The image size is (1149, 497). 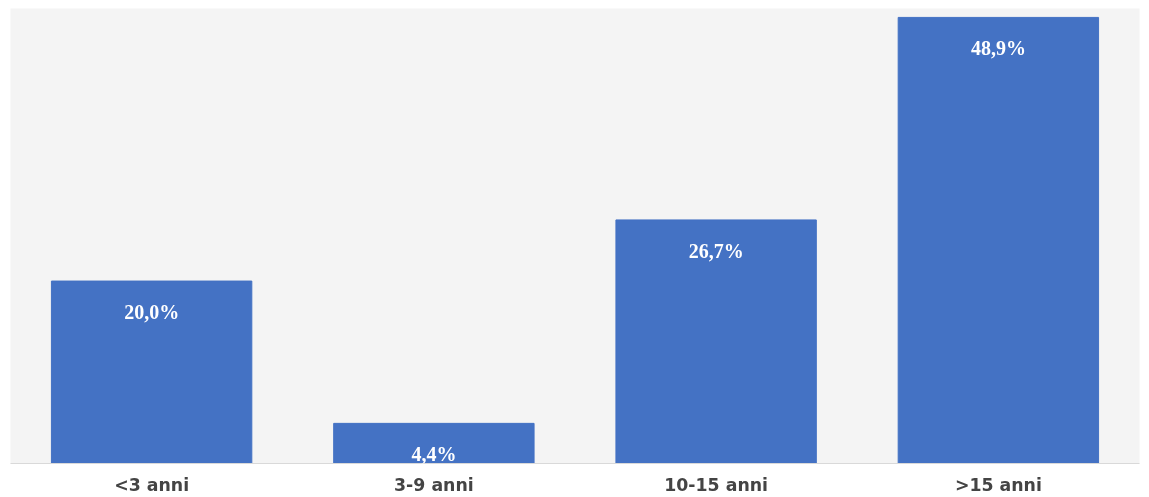 I want to click on x-tick-label: 10-15 anni, so click(x=716, y=484).